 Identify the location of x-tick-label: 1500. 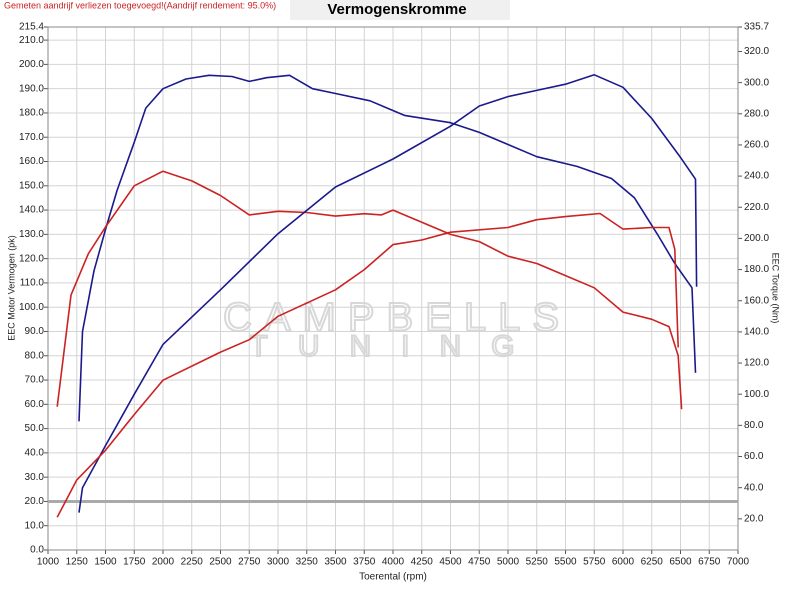
(105, 562).